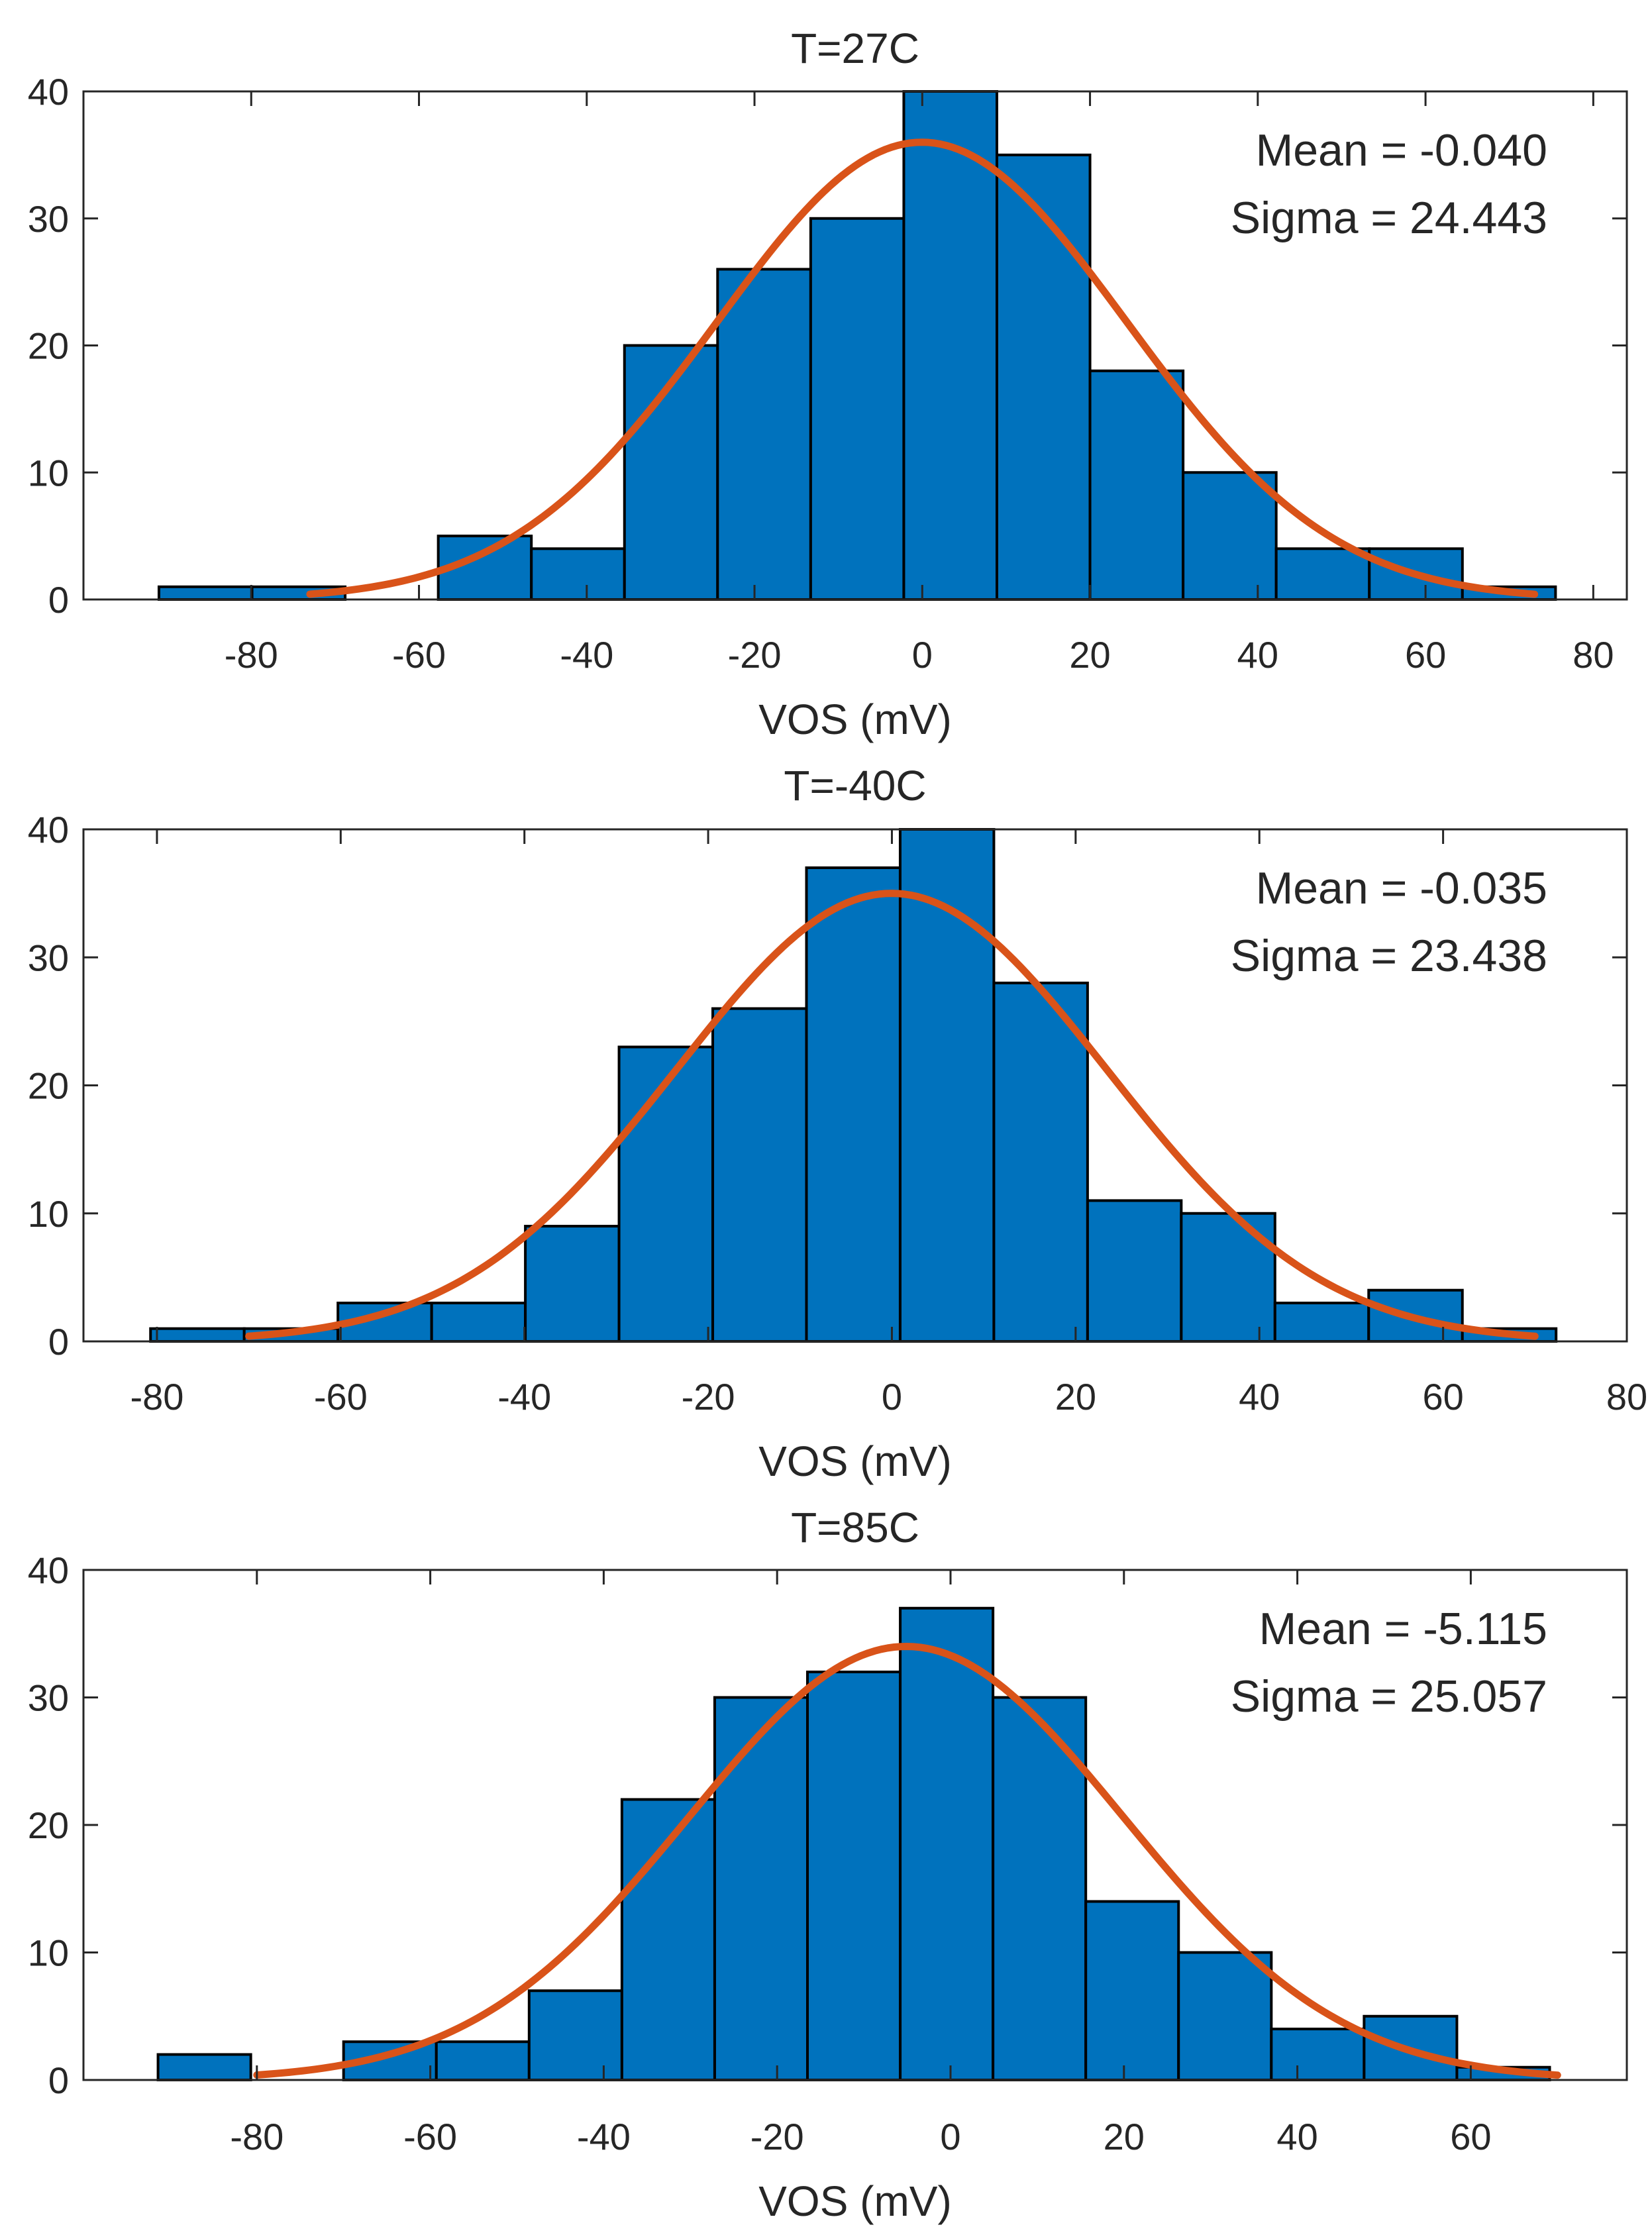 The image size is (1652, 2233). Describe the element at coordinates (1389, 1696) in the screenshot. I see `sigma-annotation: Sigma = 25.057` at that location.